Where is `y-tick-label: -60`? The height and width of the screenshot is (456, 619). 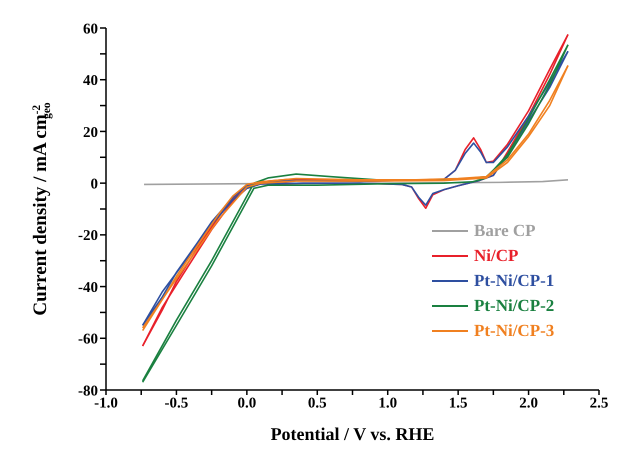
y-tick-label: -60 is located at coordinates (88, 340).